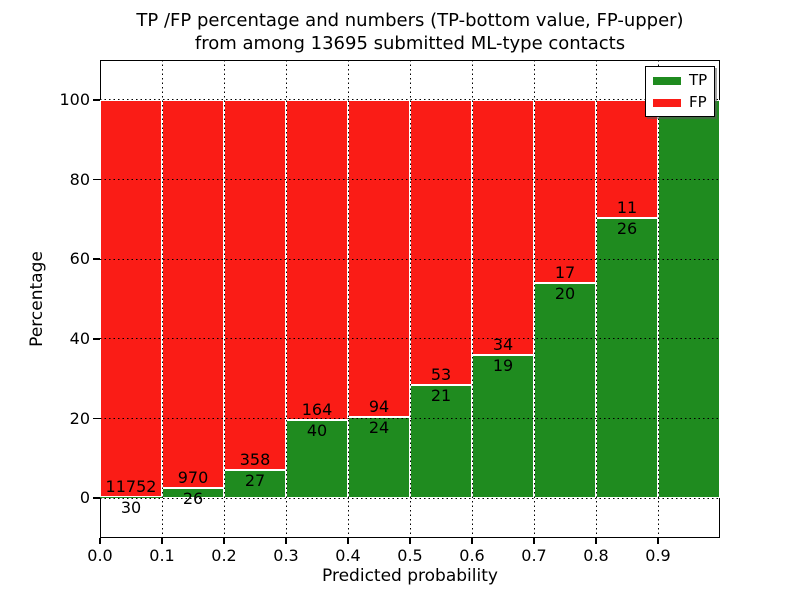 The height and width of the screenshot is (600, 800). What do you see at coordinates (565, 293) in the screenshot?
I see `bar-tp-count-label: 20` at bounding box center [565, 293].